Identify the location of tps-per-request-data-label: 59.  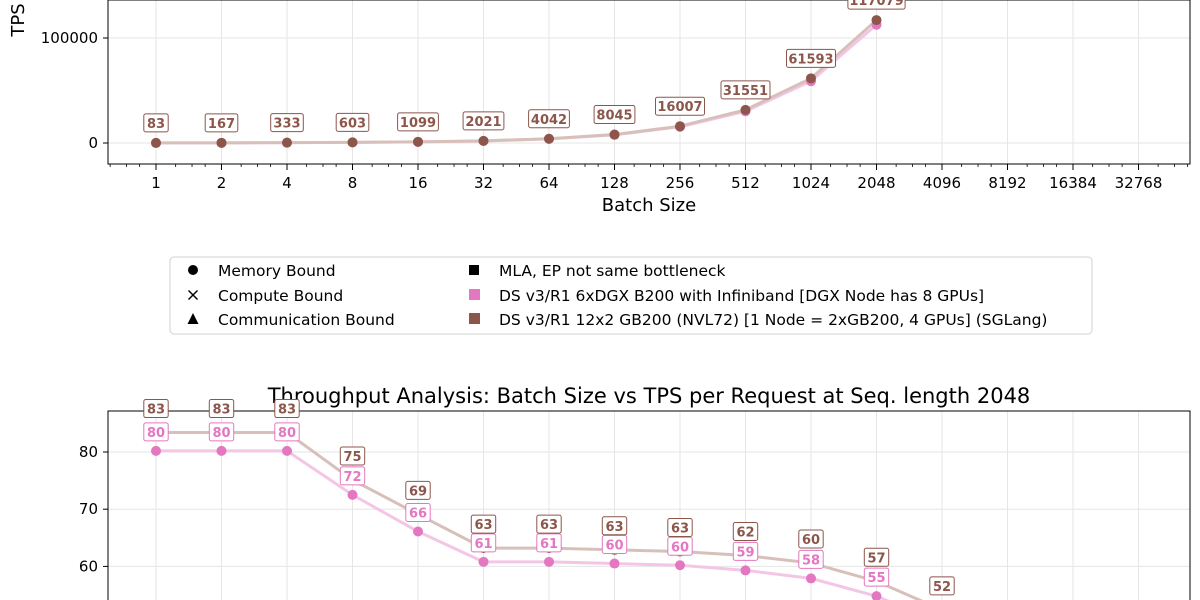
(745, 552).